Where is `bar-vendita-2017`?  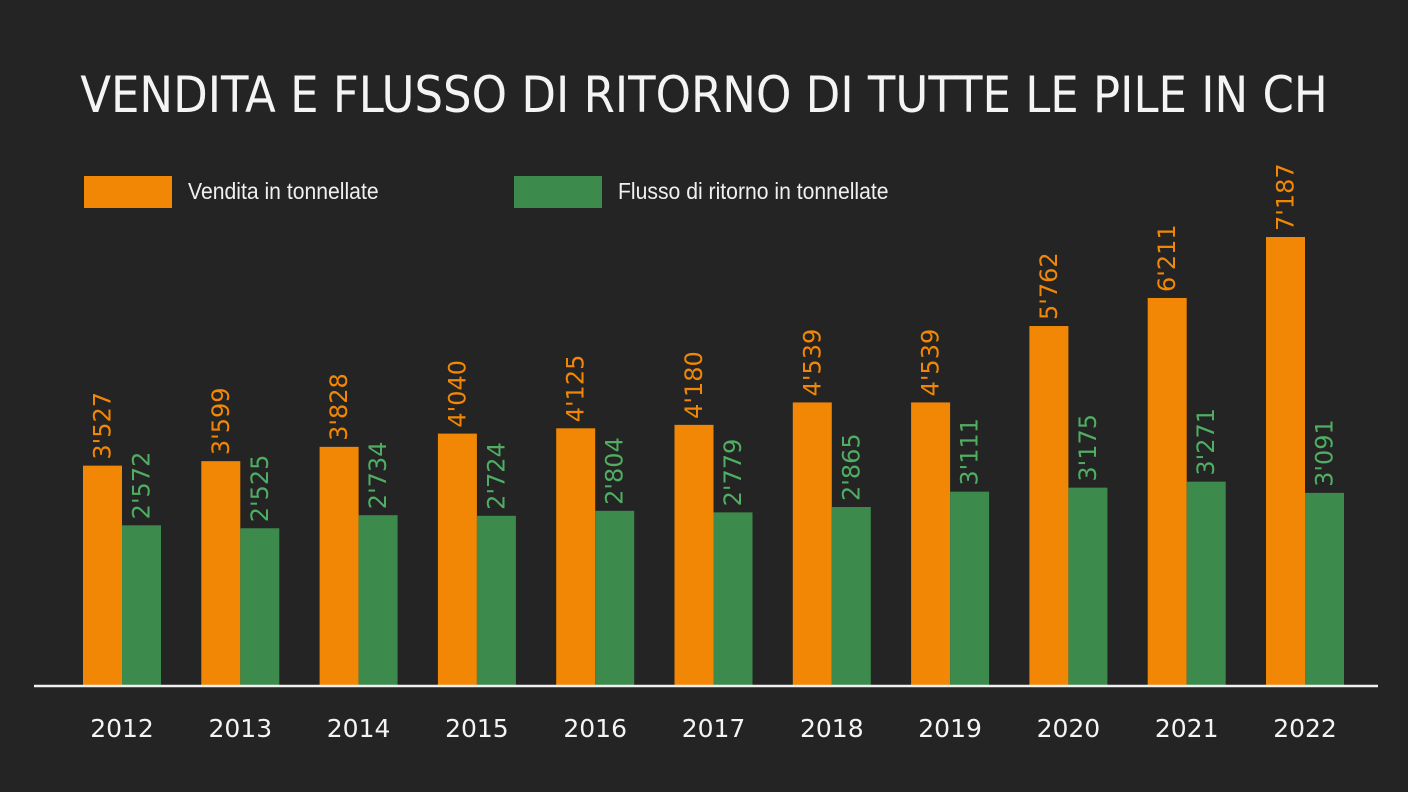
bar-vendita-2017 is located at coordinates (694, 555).